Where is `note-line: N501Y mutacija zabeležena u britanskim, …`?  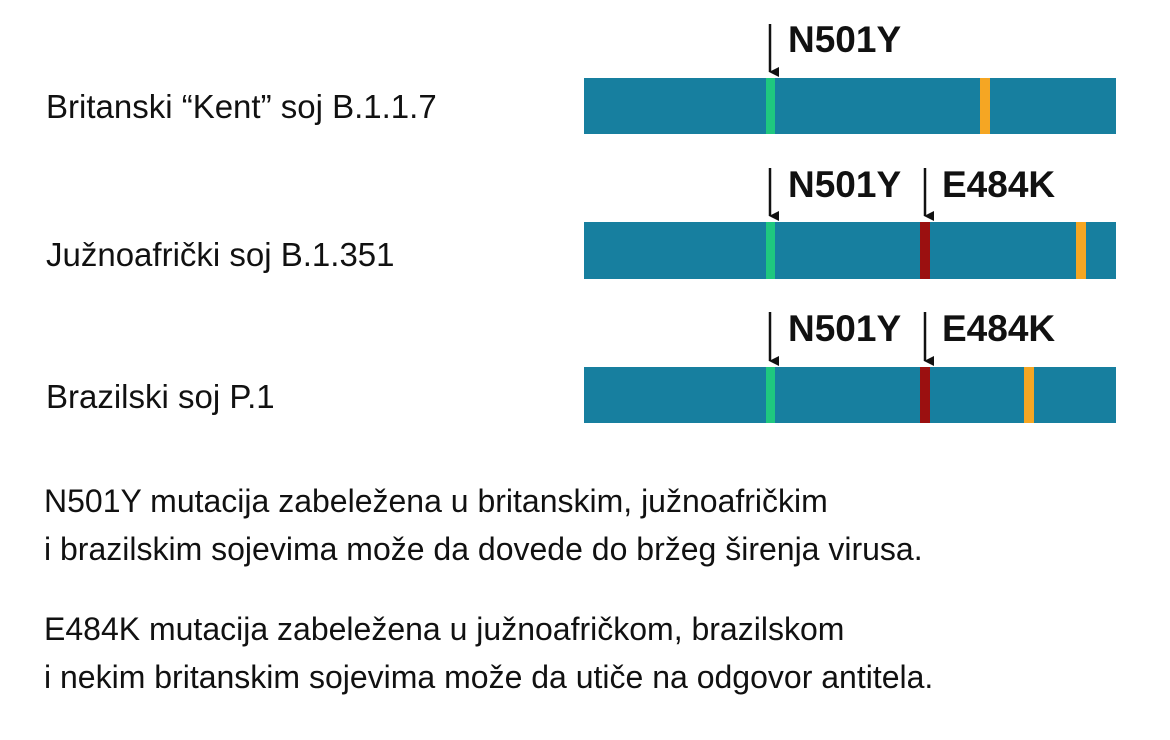
note-line: N501Y mutacija zabeležena u britanskim, … is located at coordinates (436, 501).